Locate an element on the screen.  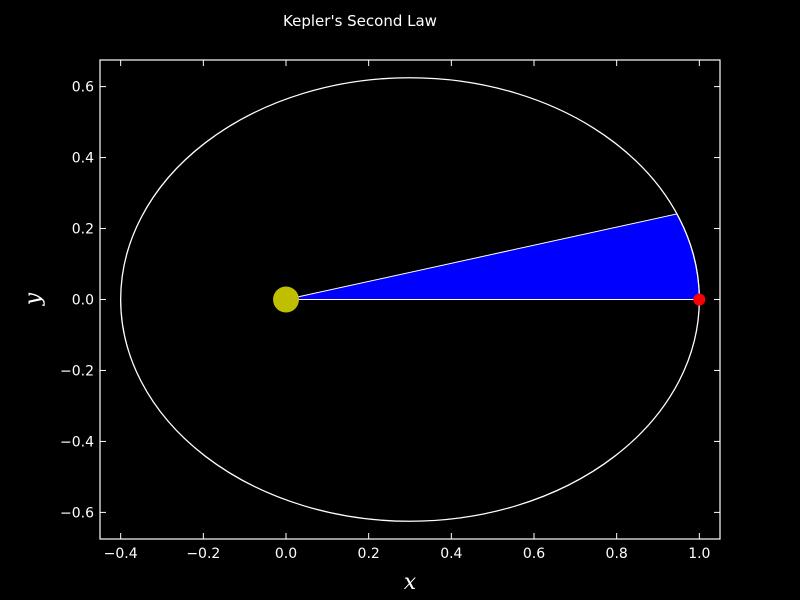
y-tick-label: 0.0 is located at coordinates (83, 301).